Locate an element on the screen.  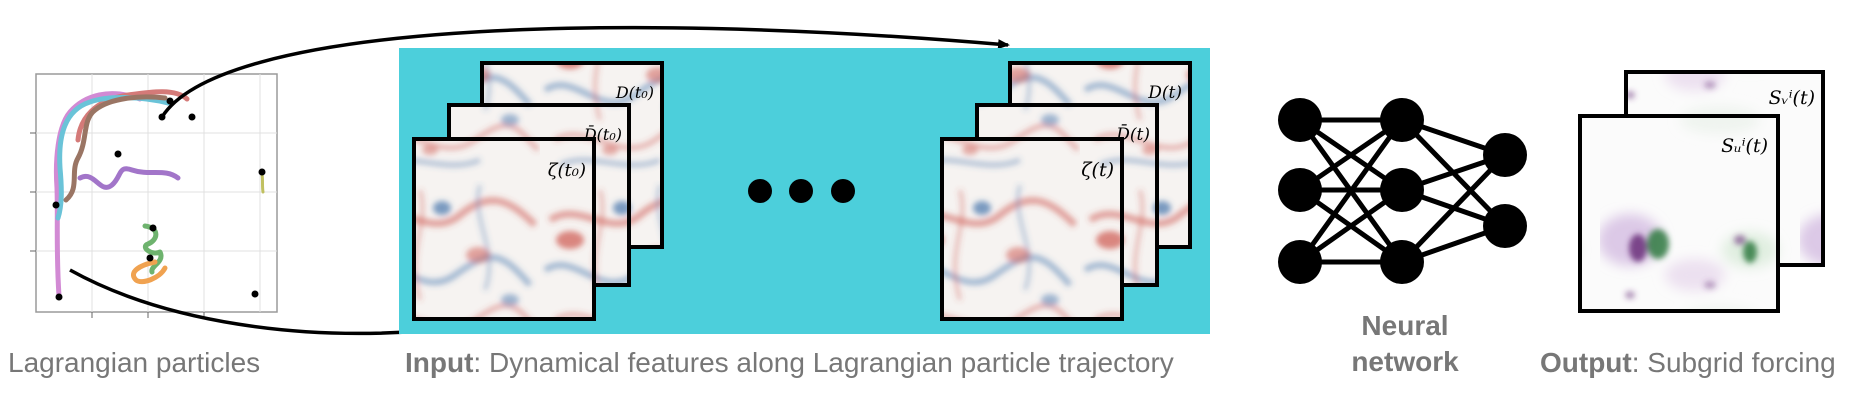
trajectory-orange is located at coordinates (149, 272).